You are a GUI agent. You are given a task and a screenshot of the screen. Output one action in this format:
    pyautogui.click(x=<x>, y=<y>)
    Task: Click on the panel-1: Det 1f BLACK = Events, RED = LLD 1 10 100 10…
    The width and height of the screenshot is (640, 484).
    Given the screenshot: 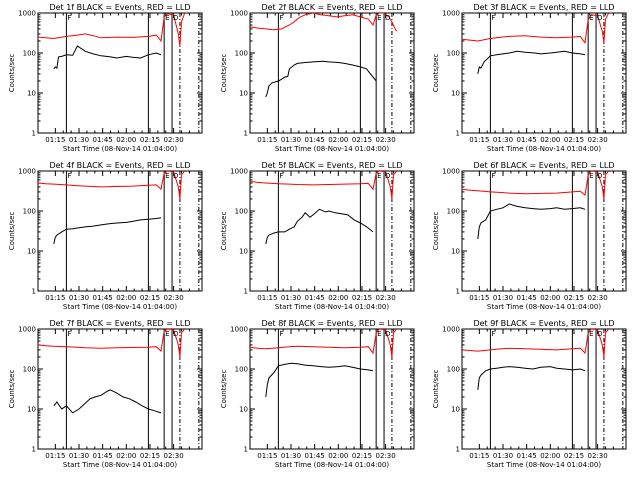 What is the action you would take?
    pyautogui.click(x=105, y=78)
    